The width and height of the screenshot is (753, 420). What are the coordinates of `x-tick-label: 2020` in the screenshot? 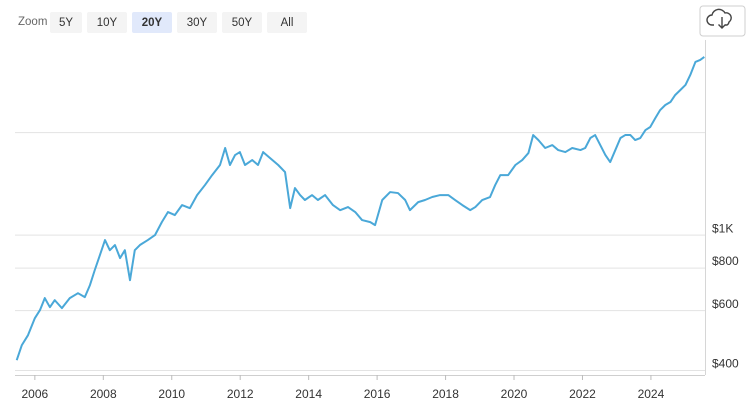 It's located at (514, 394).